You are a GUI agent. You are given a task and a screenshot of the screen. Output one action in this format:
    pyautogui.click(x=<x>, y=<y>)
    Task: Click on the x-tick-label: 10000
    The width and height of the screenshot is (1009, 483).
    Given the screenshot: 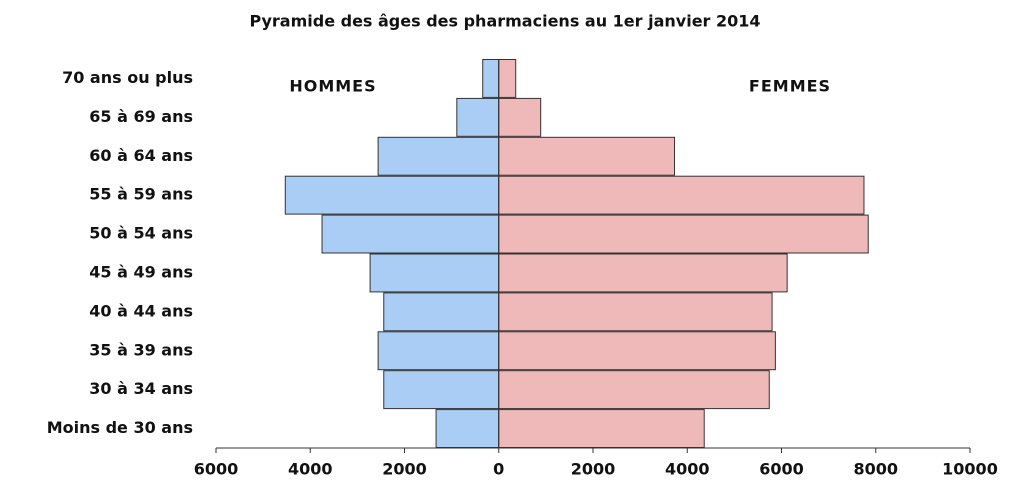 What is the action you would take?
    pyautogui.click(x=970, y=469)
    